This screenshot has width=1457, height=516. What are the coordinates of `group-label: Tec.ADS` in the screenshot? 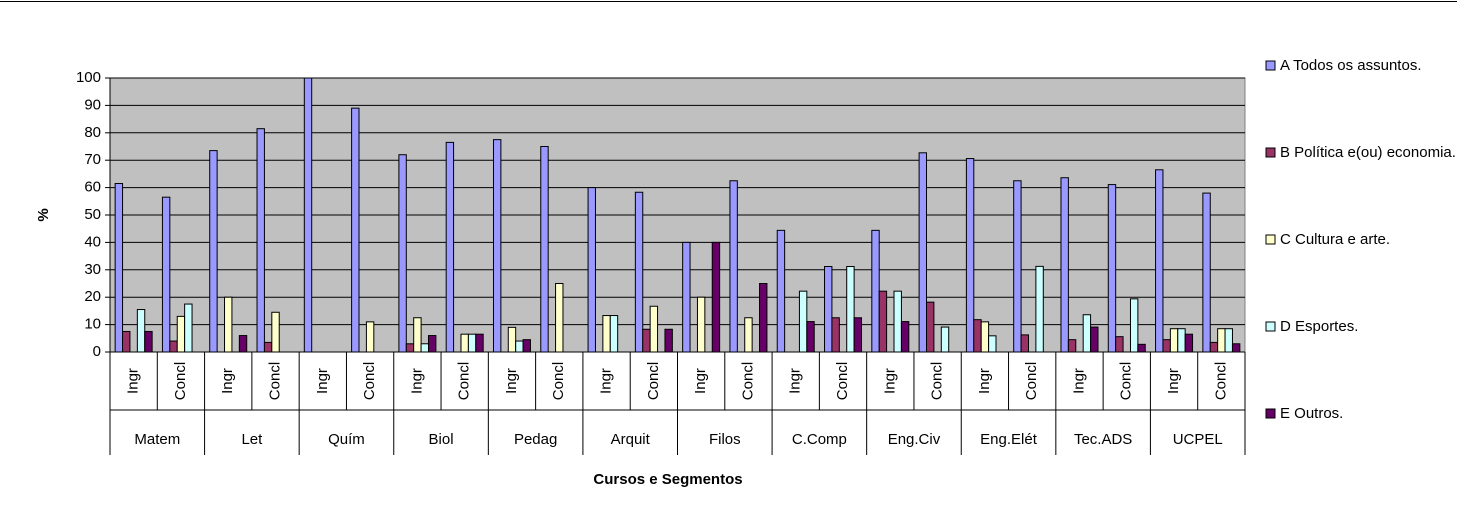 It's located at (1103, 439).